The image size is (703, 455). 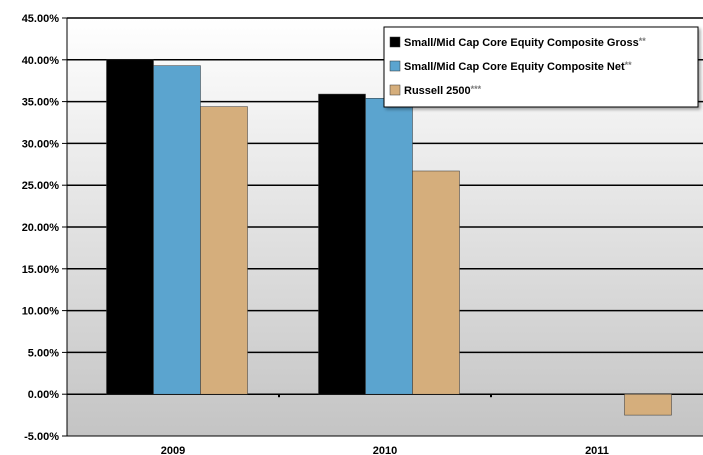 I want to click on x-tick-label: 2009, so click(x=173, y=450).